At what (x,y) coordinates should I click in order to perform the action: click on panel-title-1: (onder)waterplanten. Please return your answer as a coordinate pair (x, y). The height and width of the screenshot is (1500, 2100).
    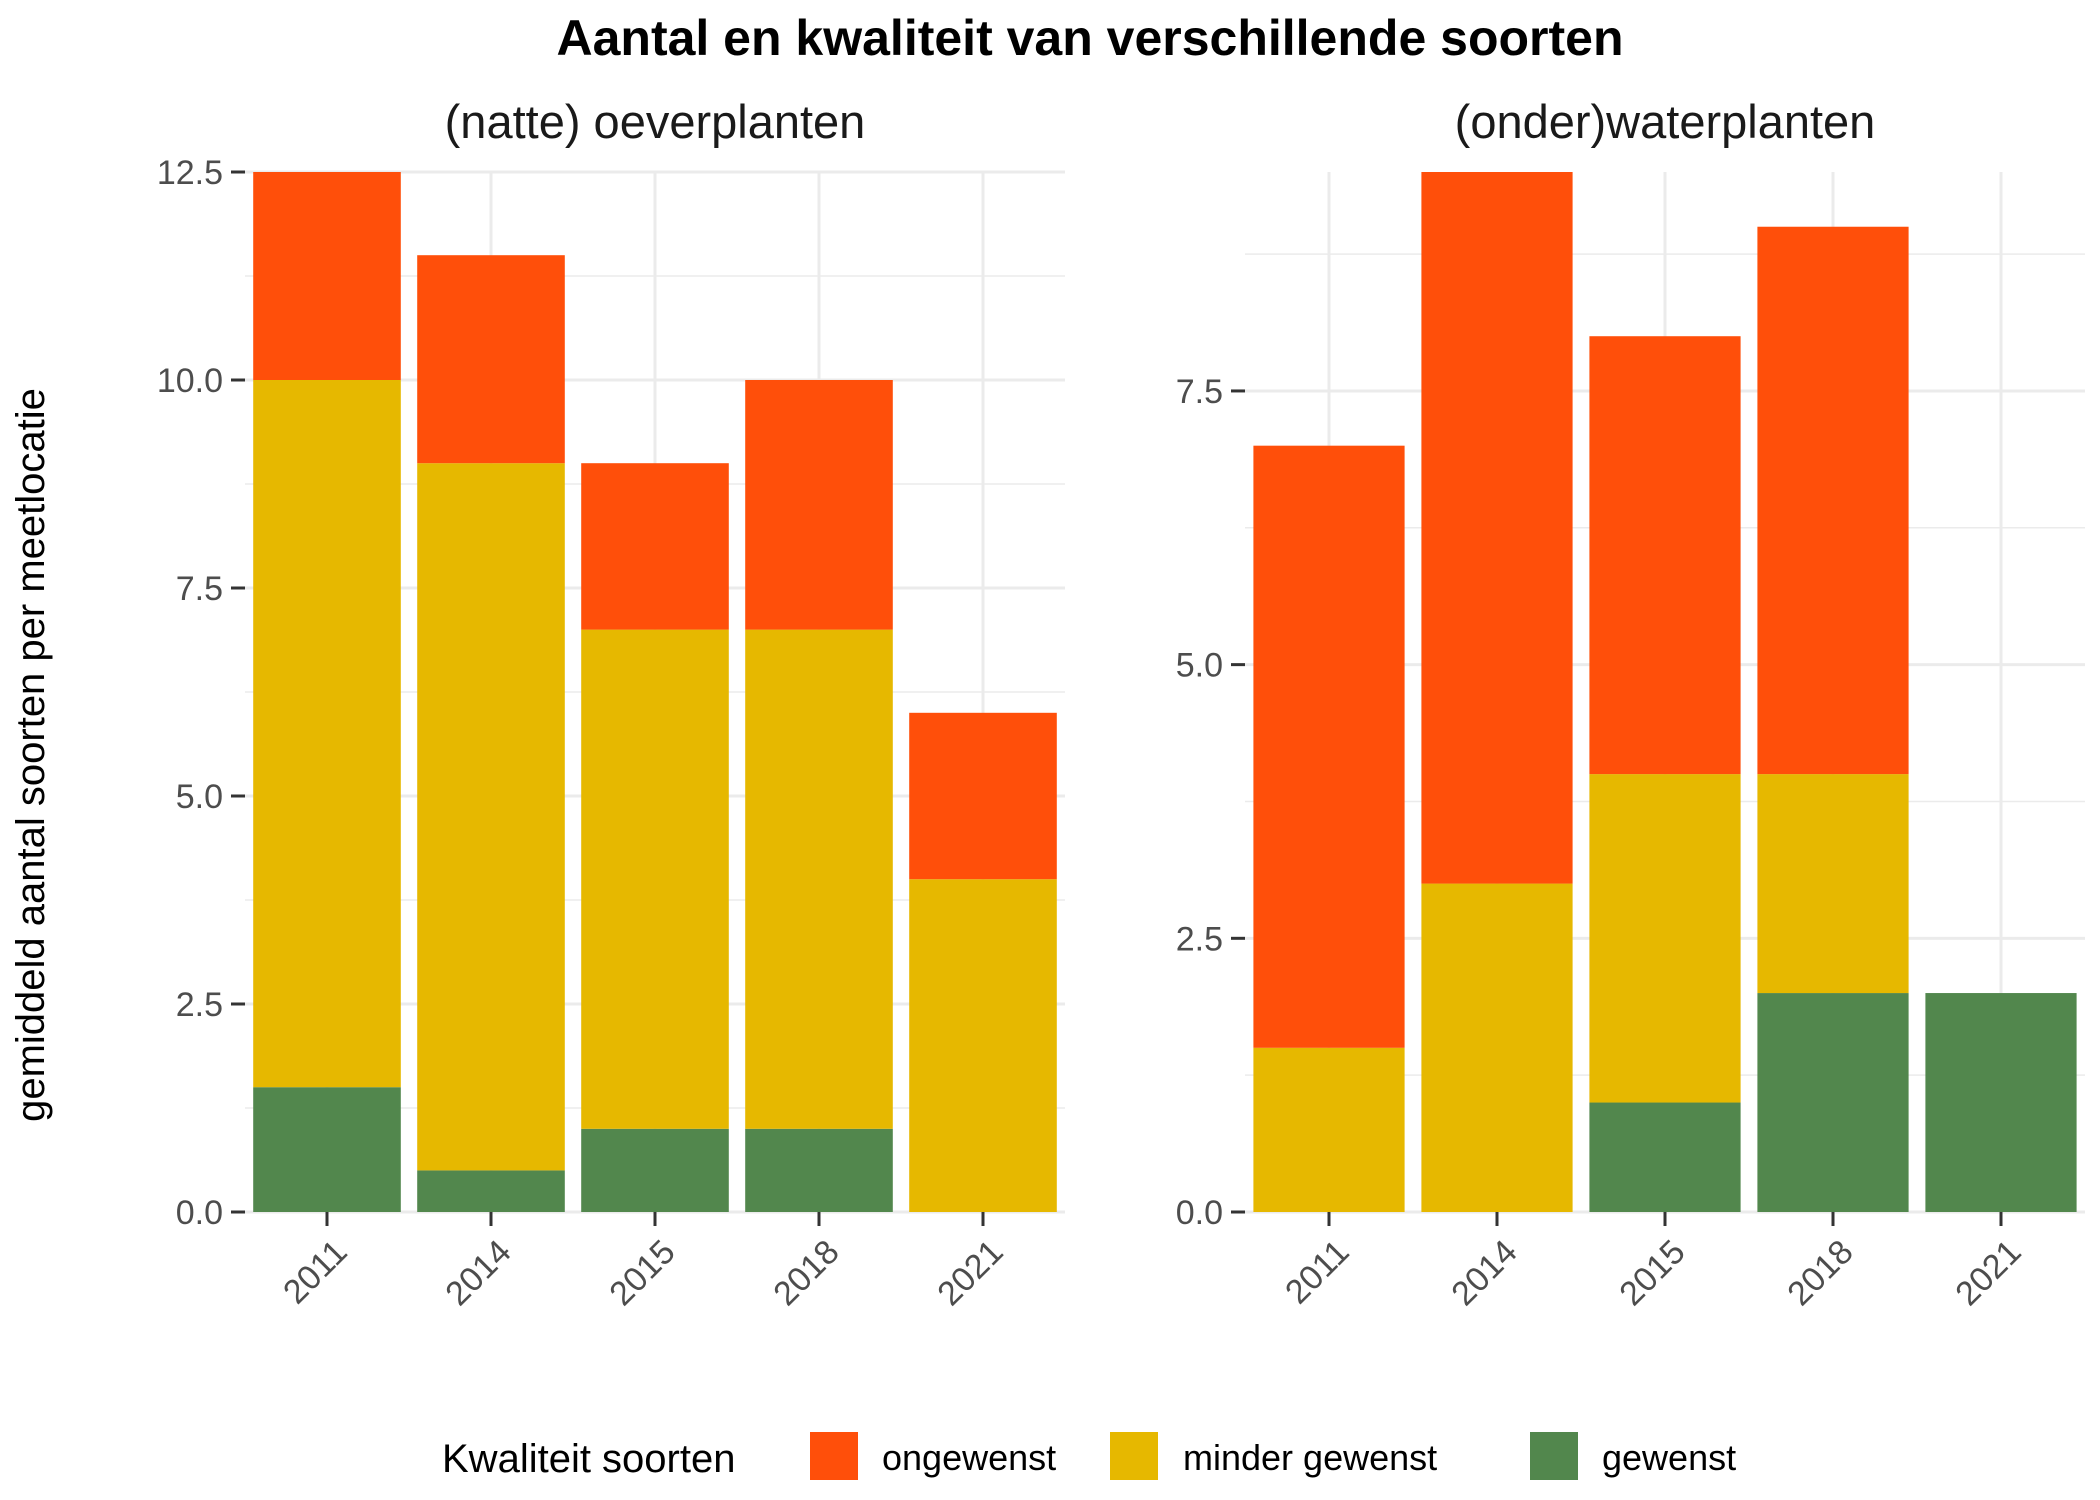
    Looking at the image, I should click on (1665, 121).